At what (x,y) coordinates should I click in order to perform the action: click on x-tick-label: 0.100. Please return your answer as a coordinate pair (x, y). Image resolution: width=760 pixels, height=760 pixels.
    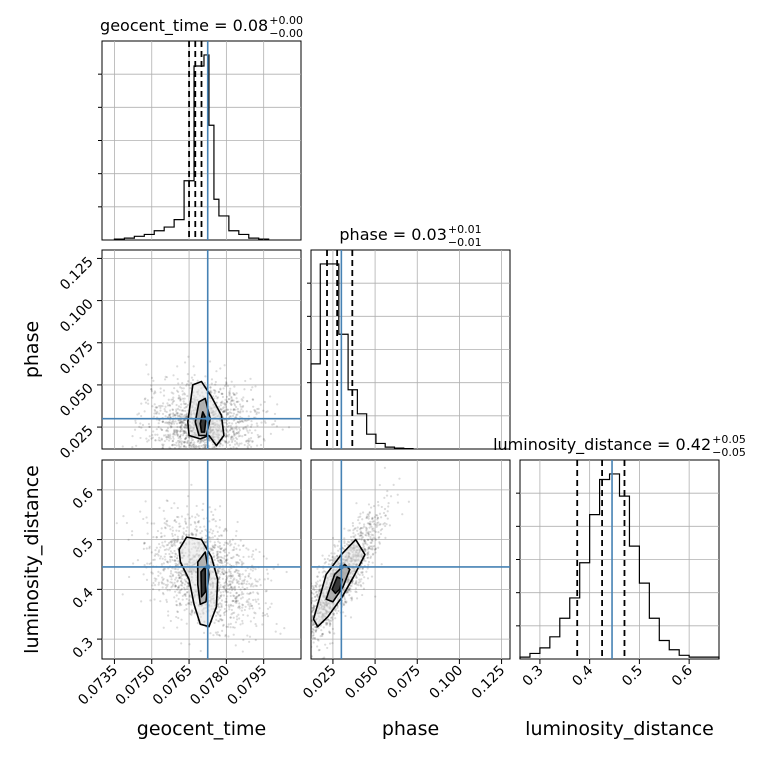
    Looking at the image, I should click on (447, 683).